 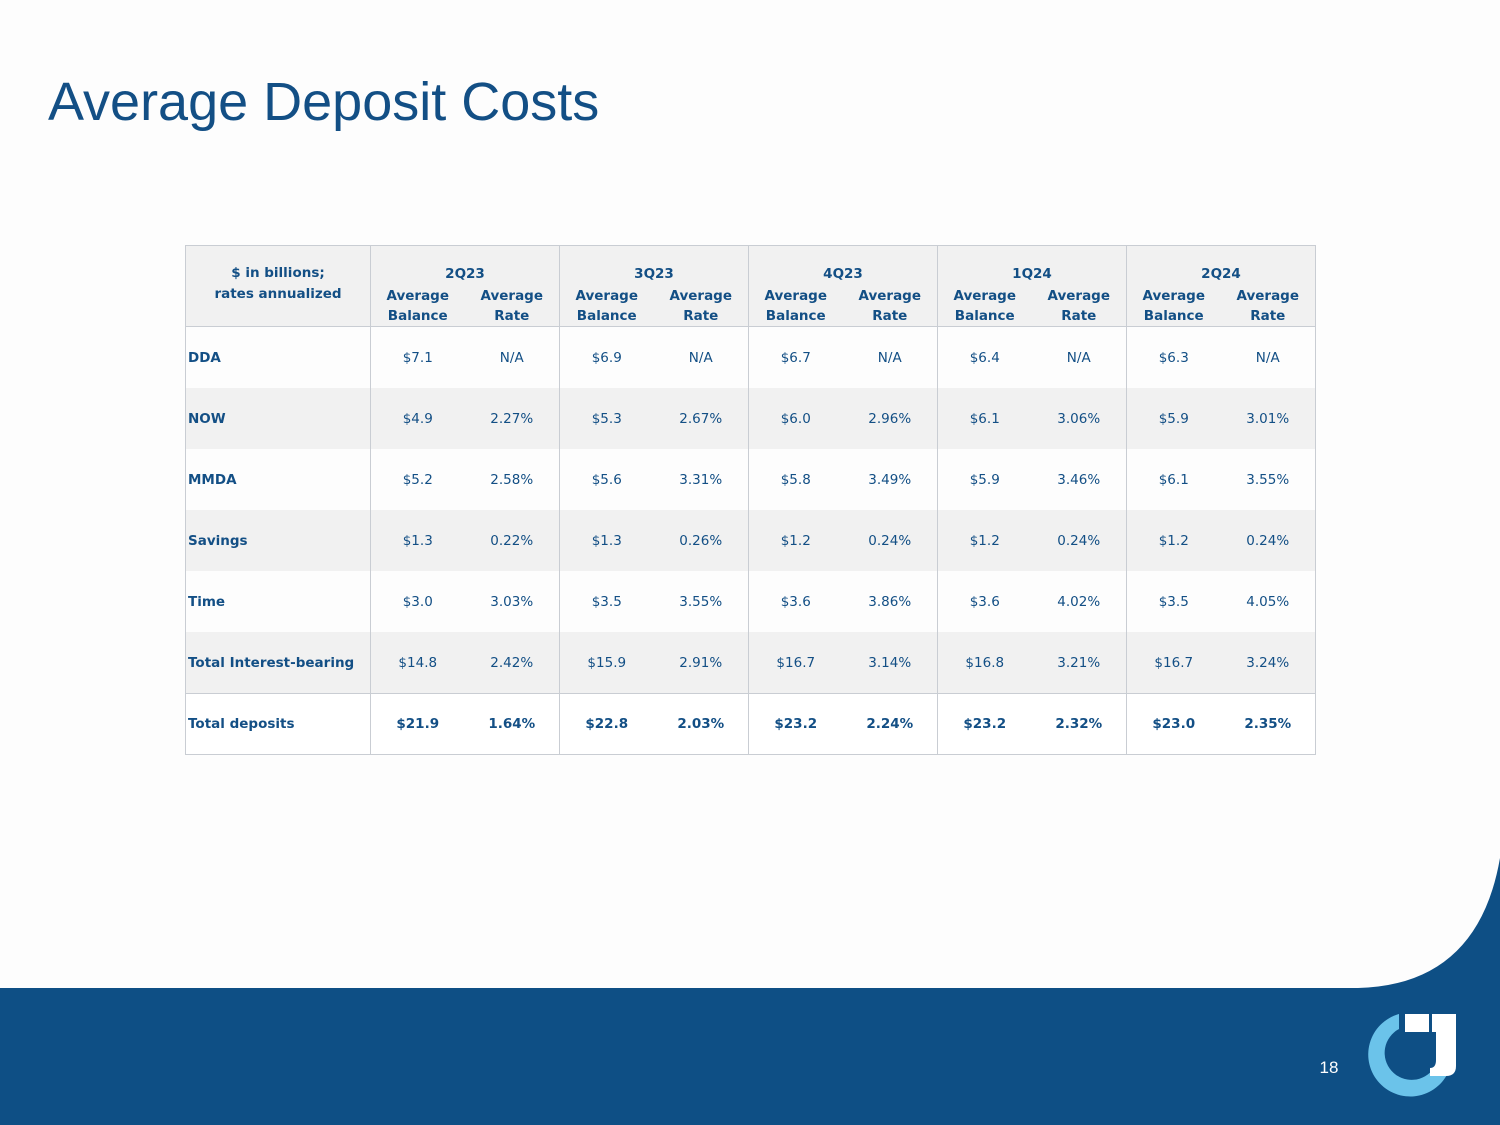 I want to click on quarter-header: 4Q23, so click(x=843, y=265).